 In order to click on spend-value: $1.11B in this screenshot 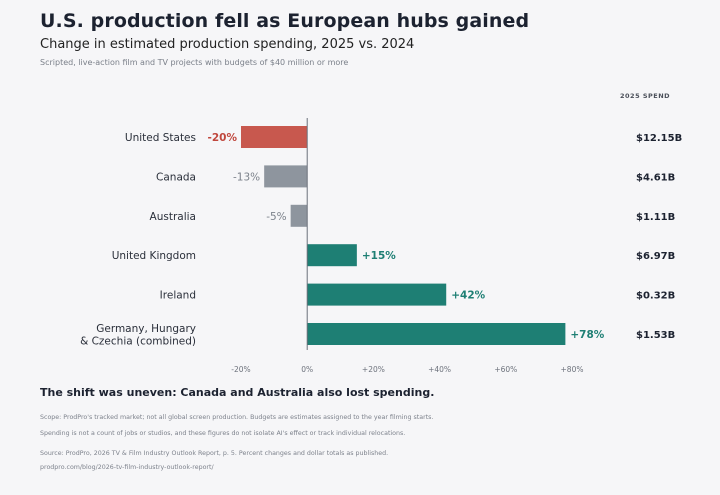, I will do `click(655, 217)`.